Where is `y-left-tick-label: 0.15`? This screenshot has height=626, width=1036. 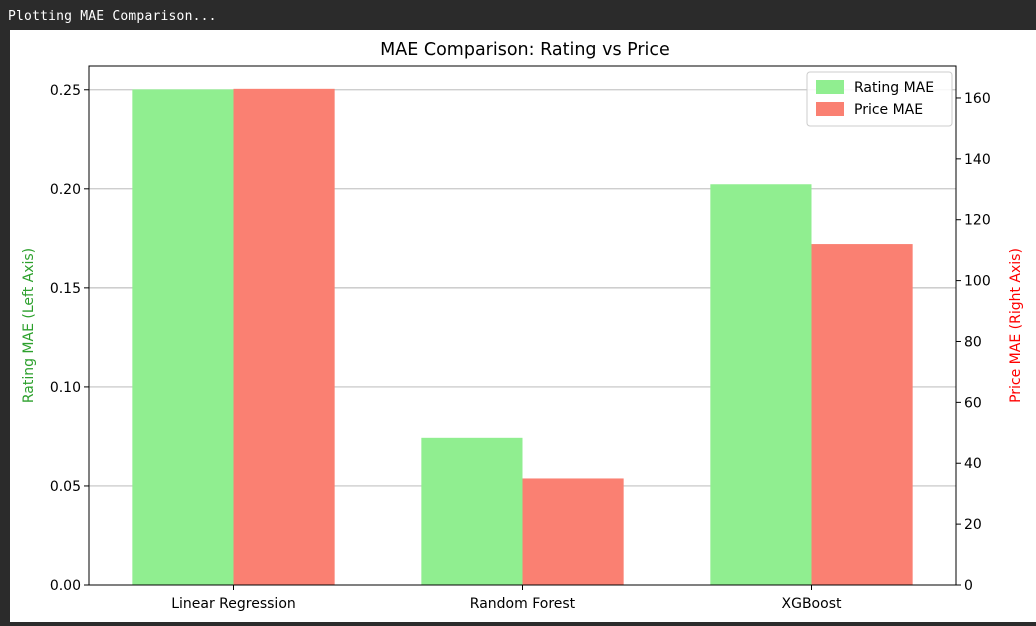 y-left-tick-label: 0.15 is located at coordinates (65, 289).